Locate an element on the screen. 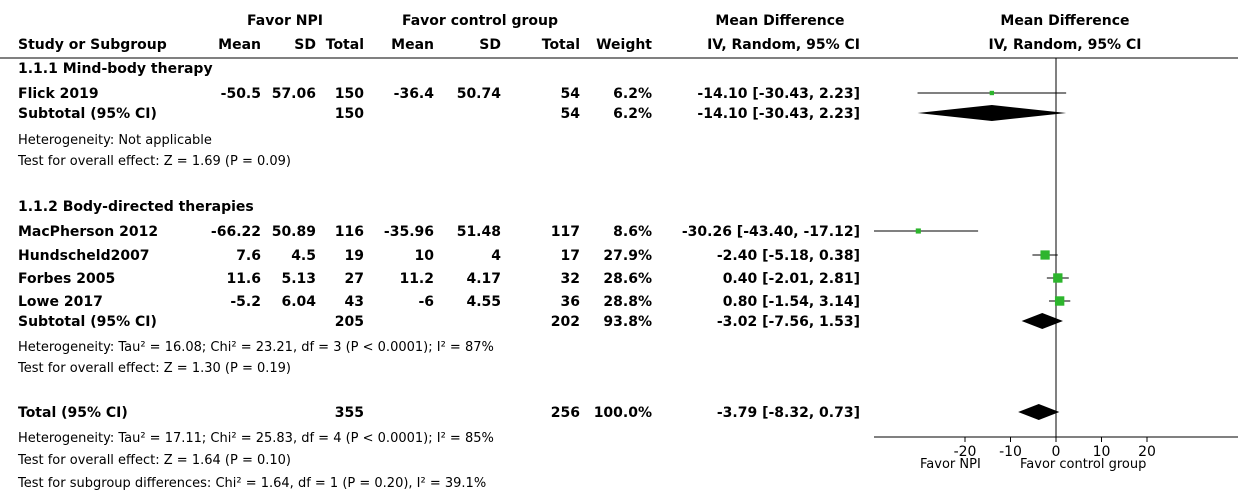 Image resolution: width=1238 pixels, height=496 pixels. study-total-c: 117 is located at coordinates (565, 232).